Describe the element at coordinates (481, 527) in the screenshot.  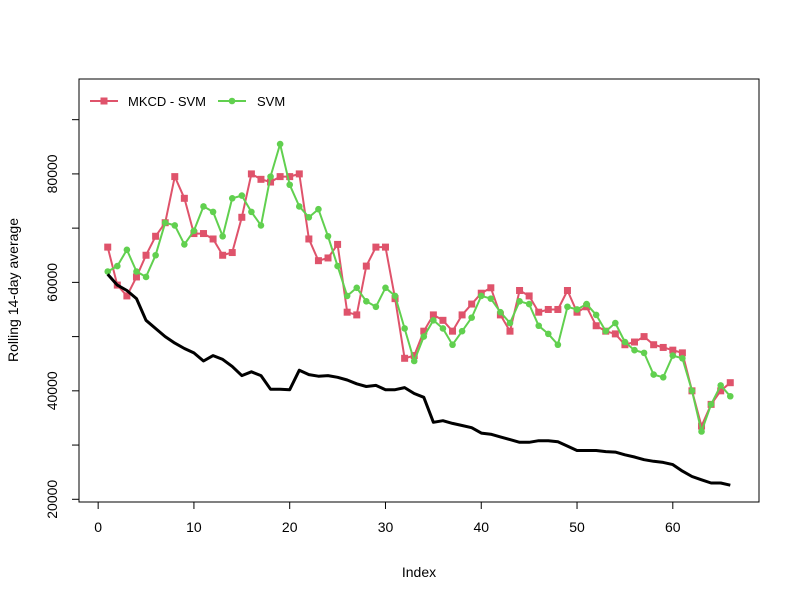
I see `x-tick-label: 40` at that location.